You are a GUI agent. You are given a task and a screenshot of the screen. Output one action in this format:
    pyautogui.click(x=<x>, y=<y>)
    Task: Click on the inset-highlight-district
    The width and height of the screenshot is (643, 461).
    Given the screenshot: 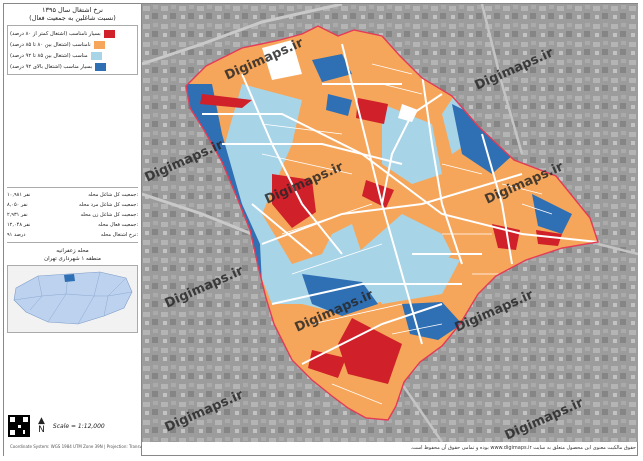 What is the action you would take?
    pyautogui.click(x=69, y=278)
    